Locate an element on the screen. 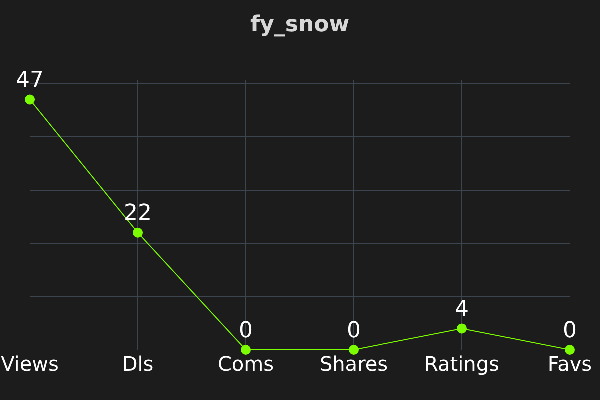  data-label: 22 is located at coordinates (138, 213).